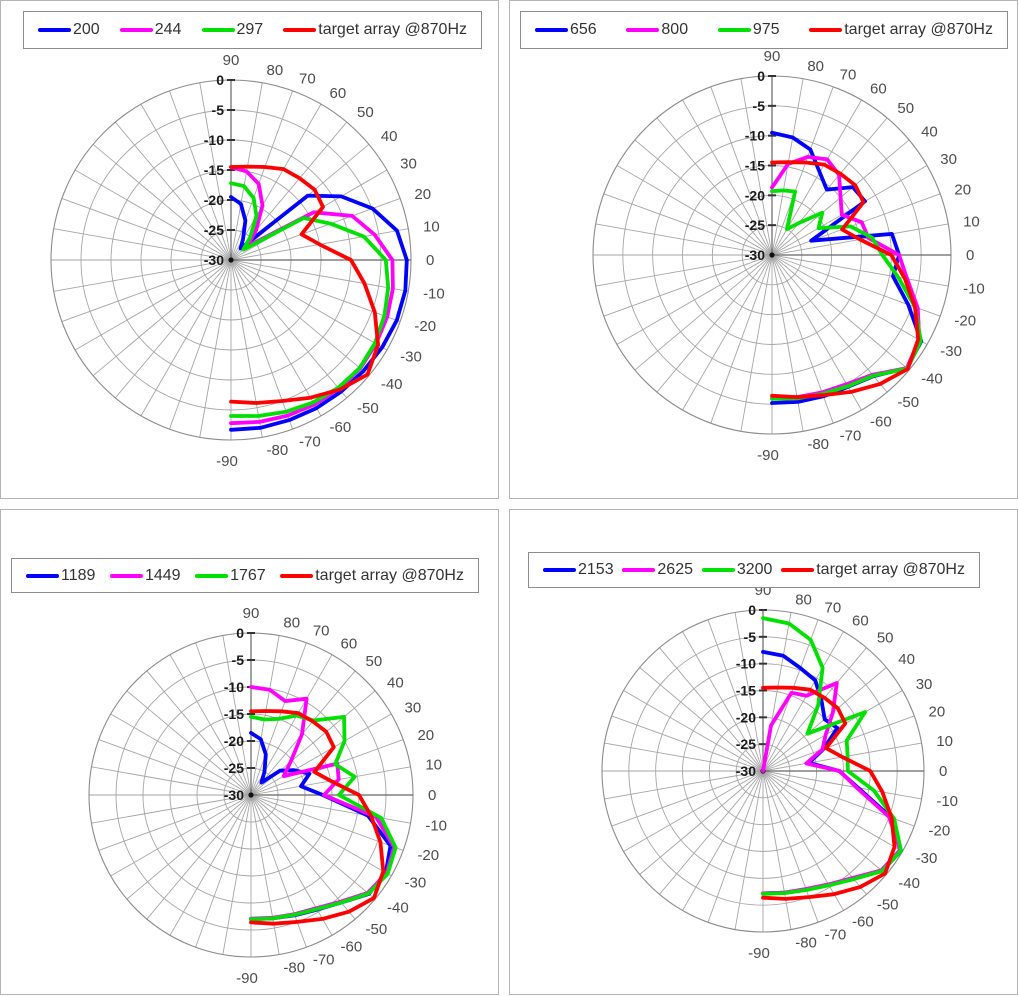 The image size is (1019, 996). I want to click on angle-label: 50, so click(373, 661).